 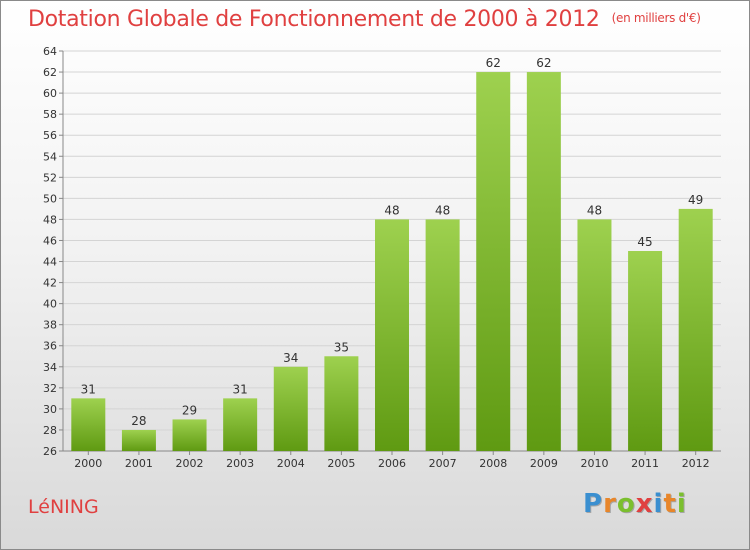 What do you see at coordinates (645, 463) in the screenshot?
I see `x-tick-label-2011: 2011` at bounding box center [645, 463].